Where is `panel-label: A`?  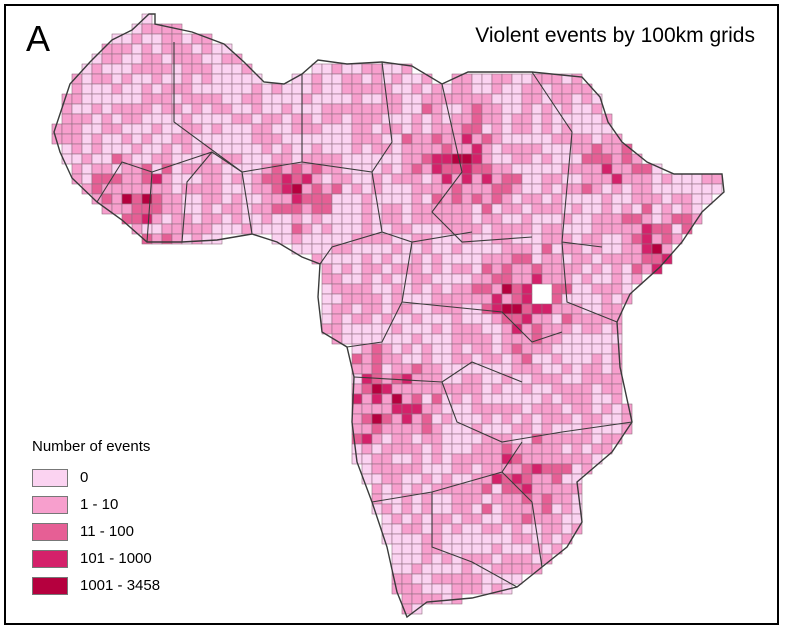 panel-label: A is located at coordinates (38, 38).